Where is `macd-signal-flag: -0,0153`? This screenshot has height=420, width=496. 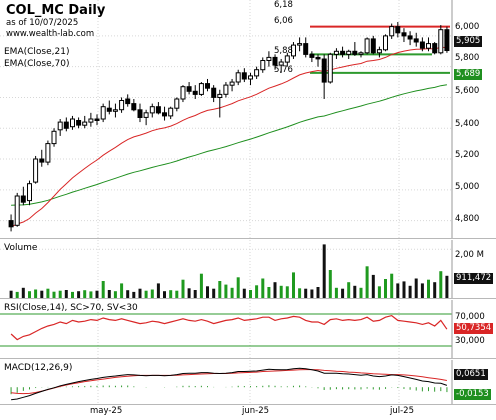
macd-signal-flag: -0,0153 is located at coordinates (472, 394).